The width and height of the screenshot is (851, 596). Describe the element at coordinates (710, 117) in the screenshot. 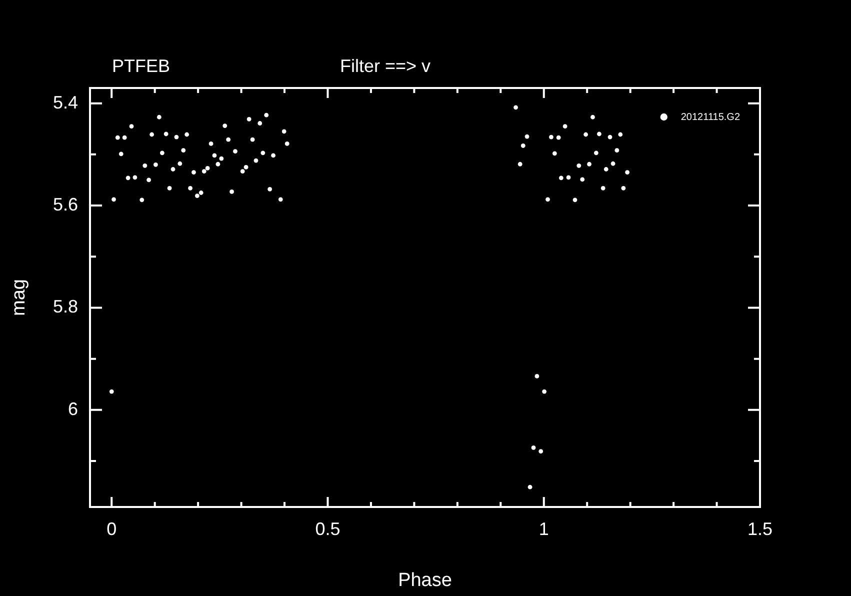

I see `legend-label: 20121115.G2` at that location.